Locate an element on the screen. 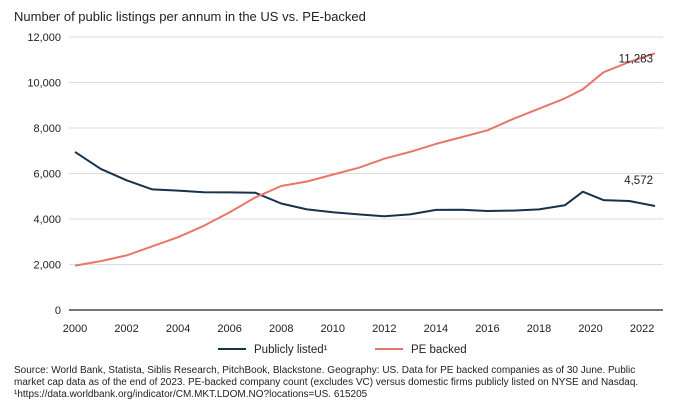 The width and height of the screenshot is (700, 410). x-tick-label: 2018 is located at coordinates (539, 329).